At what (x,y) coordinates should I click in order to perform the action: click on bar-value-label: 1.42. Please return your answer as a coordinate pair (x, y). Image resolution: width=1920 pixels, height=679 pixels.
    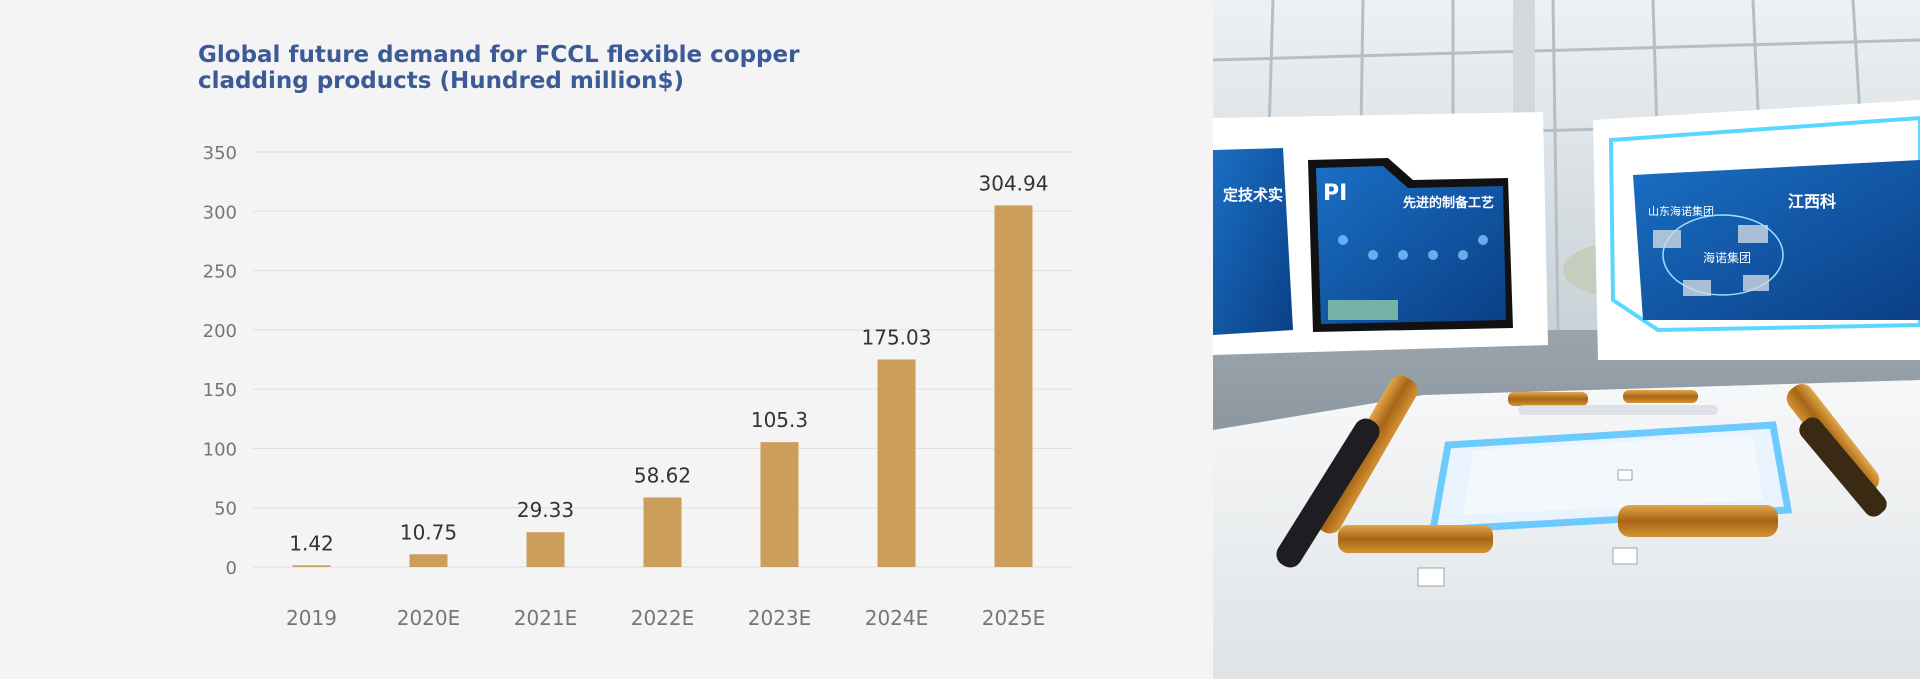
    Looking at the image, I should click on (311, 543).